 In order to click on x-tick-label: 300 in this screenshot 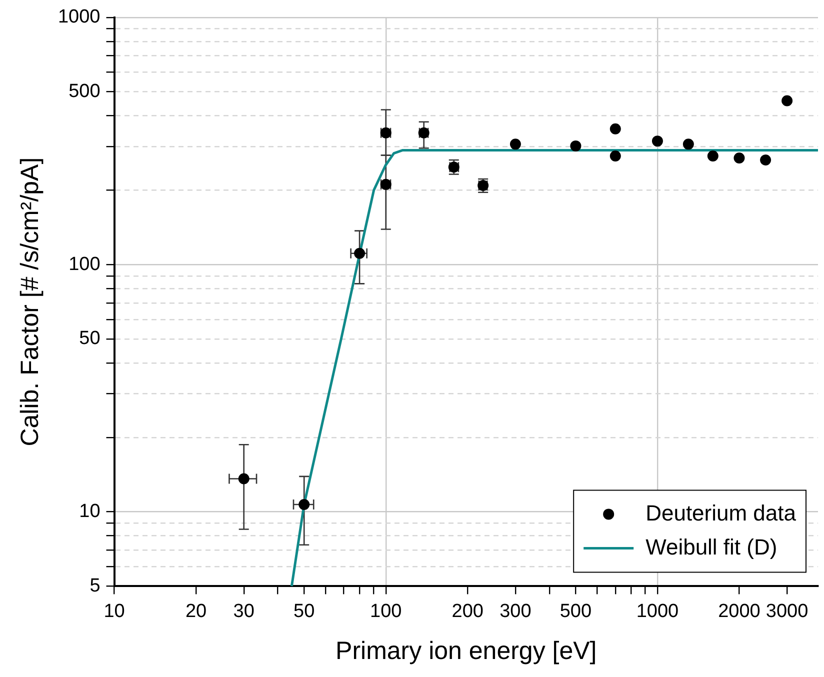, I will do `click(516, 611)`.